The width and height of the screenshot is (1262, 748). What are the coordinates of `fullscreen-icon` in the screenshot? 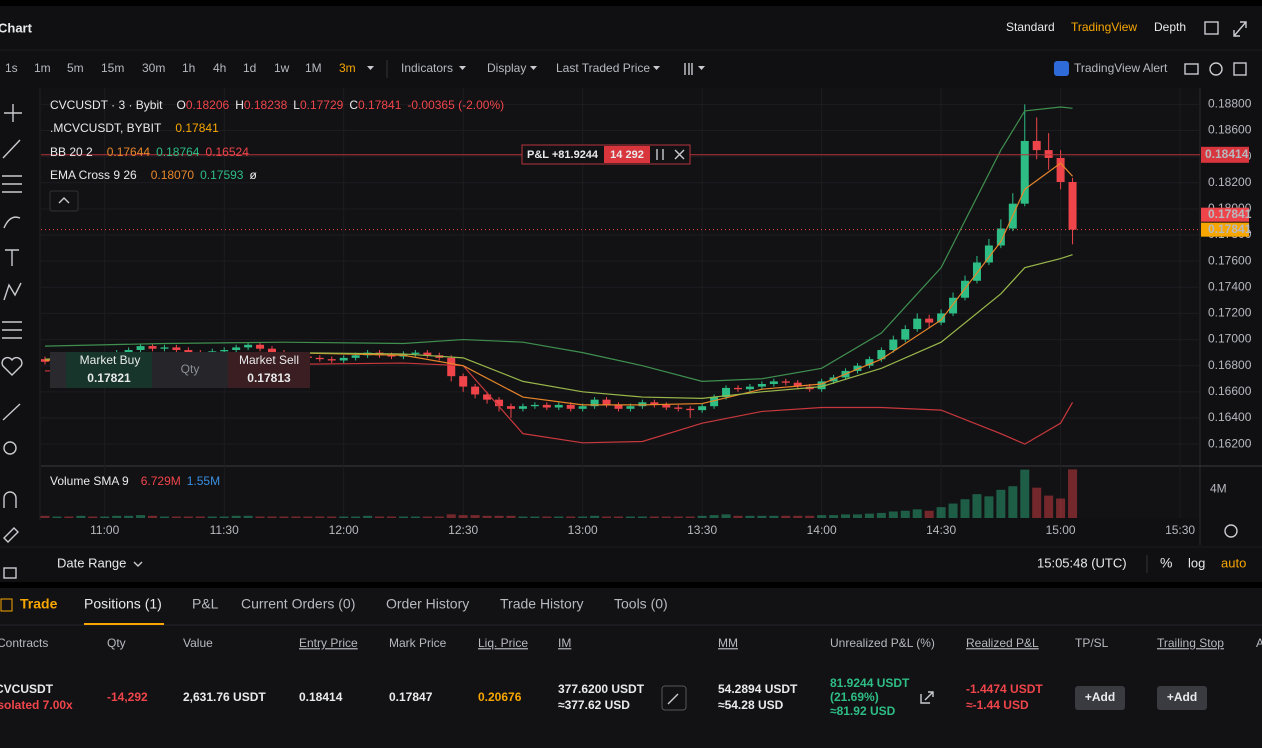 It's located at (1240, 69).